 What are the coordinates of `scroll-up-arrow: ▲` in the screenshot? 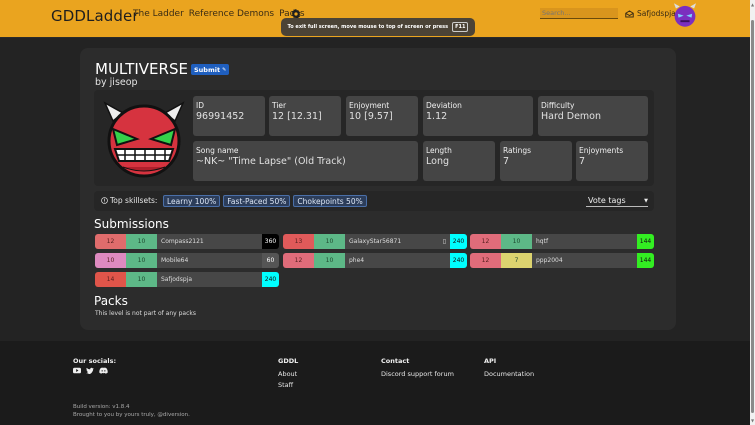 It's located at (752, 4).